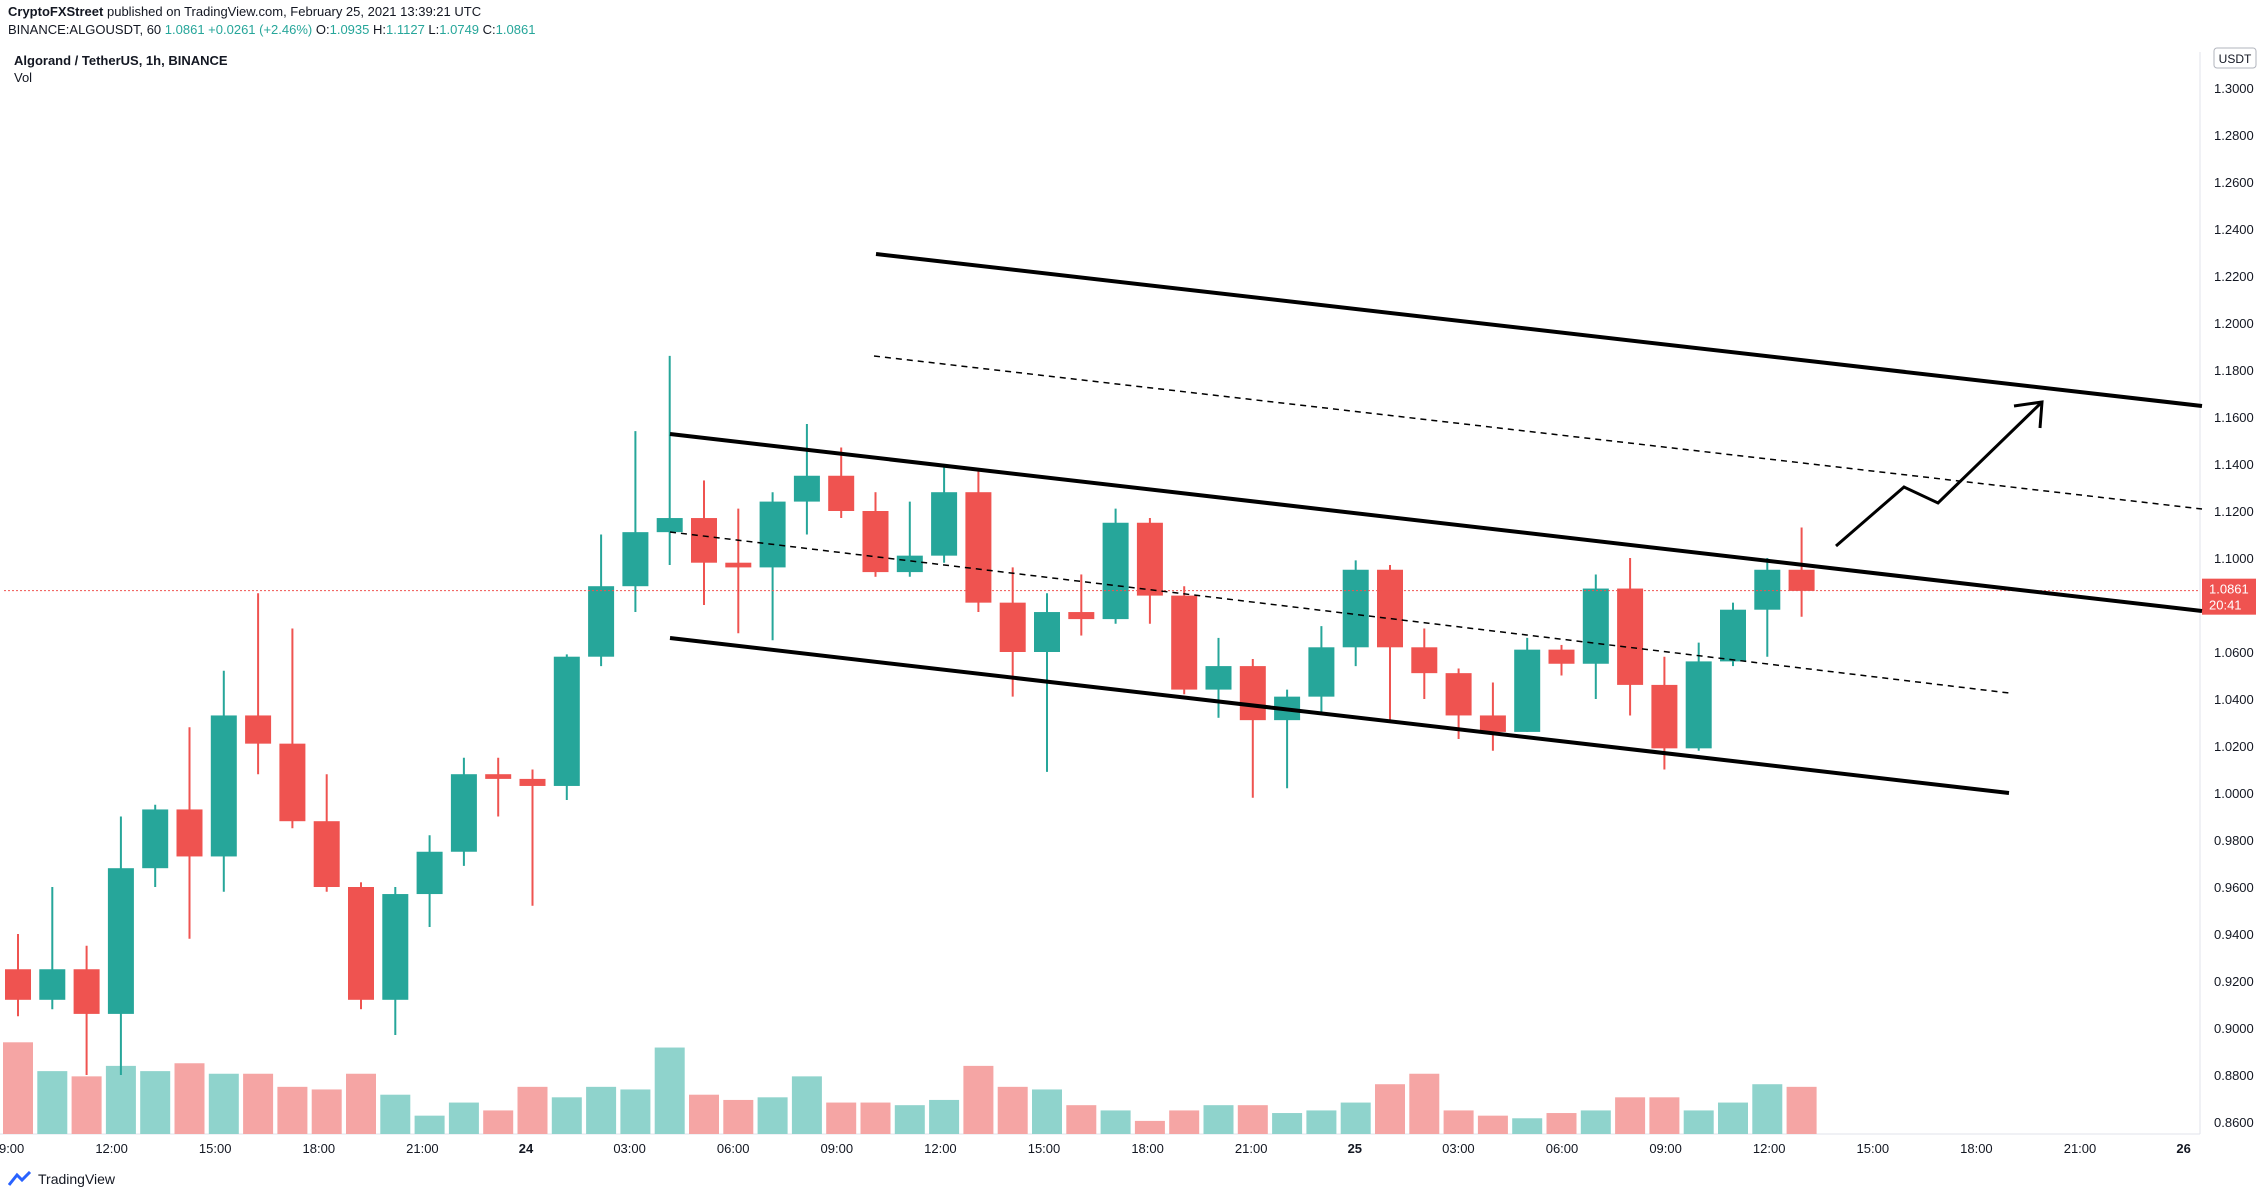 Image resolution: width=2267 pixels, height=1200 pixels. What do you see at coordinates (629, 1148) in the screenshot?
I see `time-tick-label: 03:00` at bounding box center [629, 1148].